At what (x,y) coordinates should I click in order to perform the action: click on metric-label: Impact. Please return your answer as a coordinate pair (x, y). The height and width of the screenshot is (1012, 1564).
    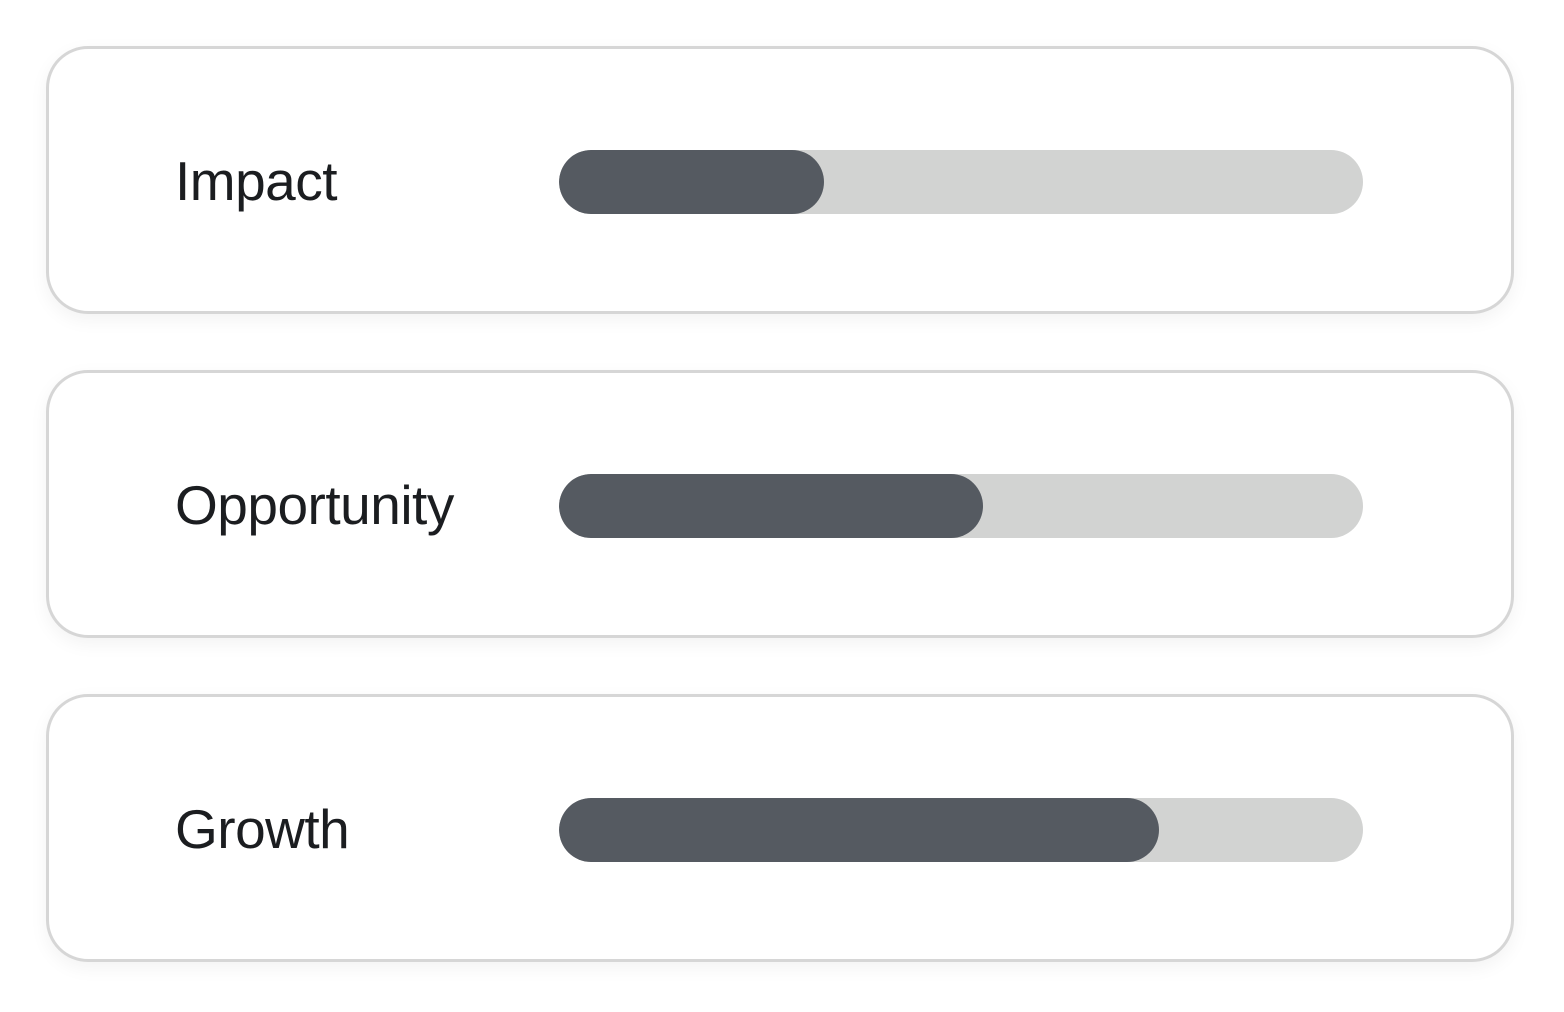
    Looking at the image, I should click on (256, 181).